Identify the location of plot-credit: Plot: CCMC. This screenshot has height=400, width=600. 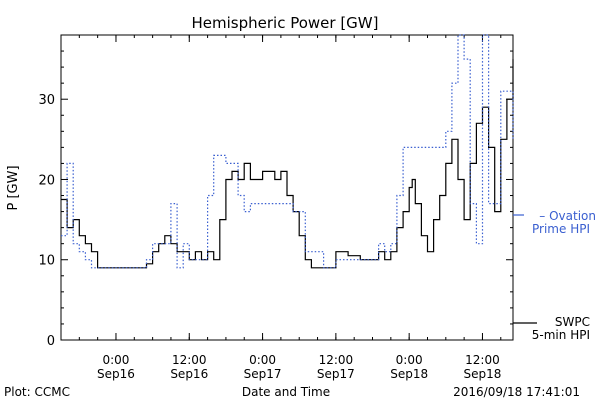
(37, 392).